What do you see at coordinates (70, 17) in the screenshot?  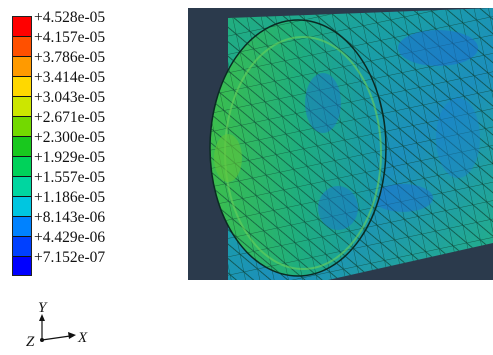 I see `legend-label: +4.528e-05` at bounding box center [70, 17].